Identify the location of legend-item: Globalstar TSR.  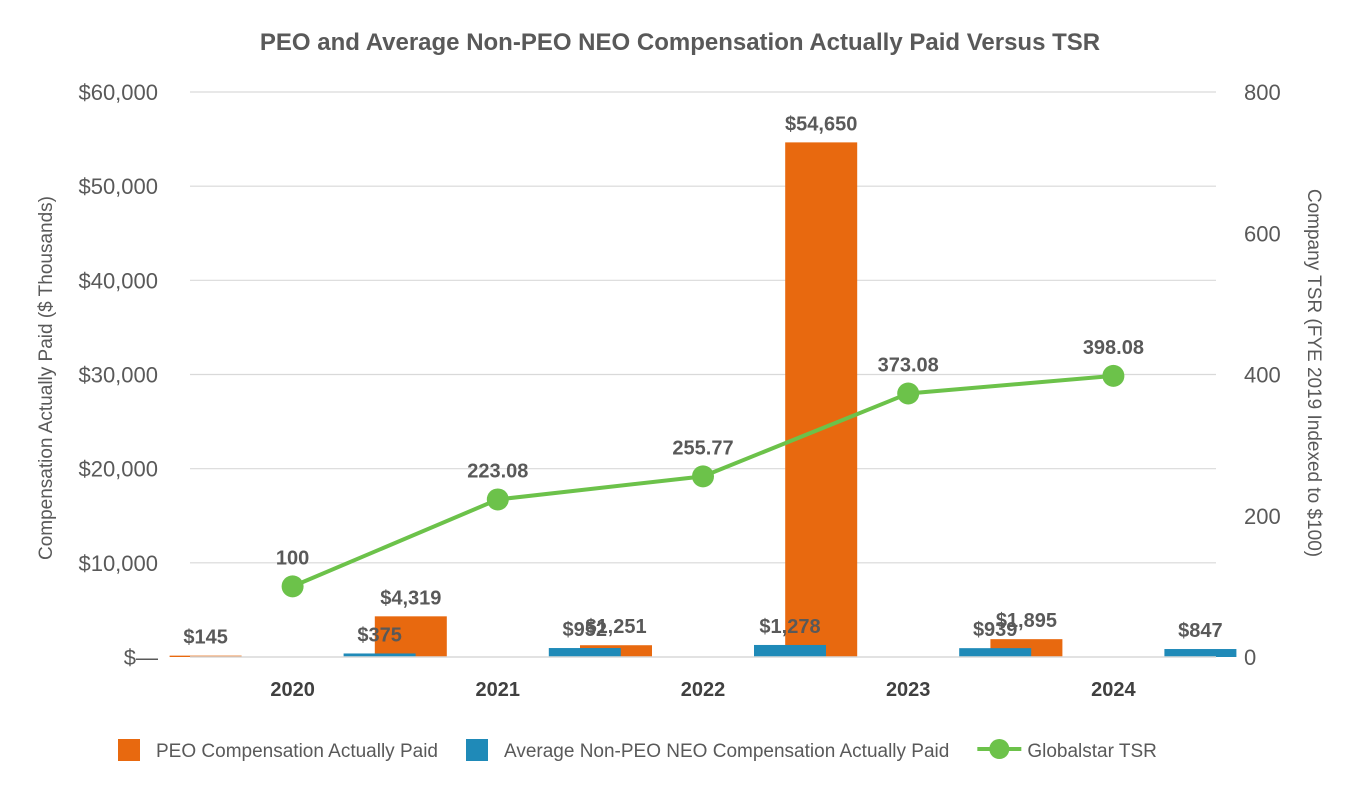
(1067, 750).